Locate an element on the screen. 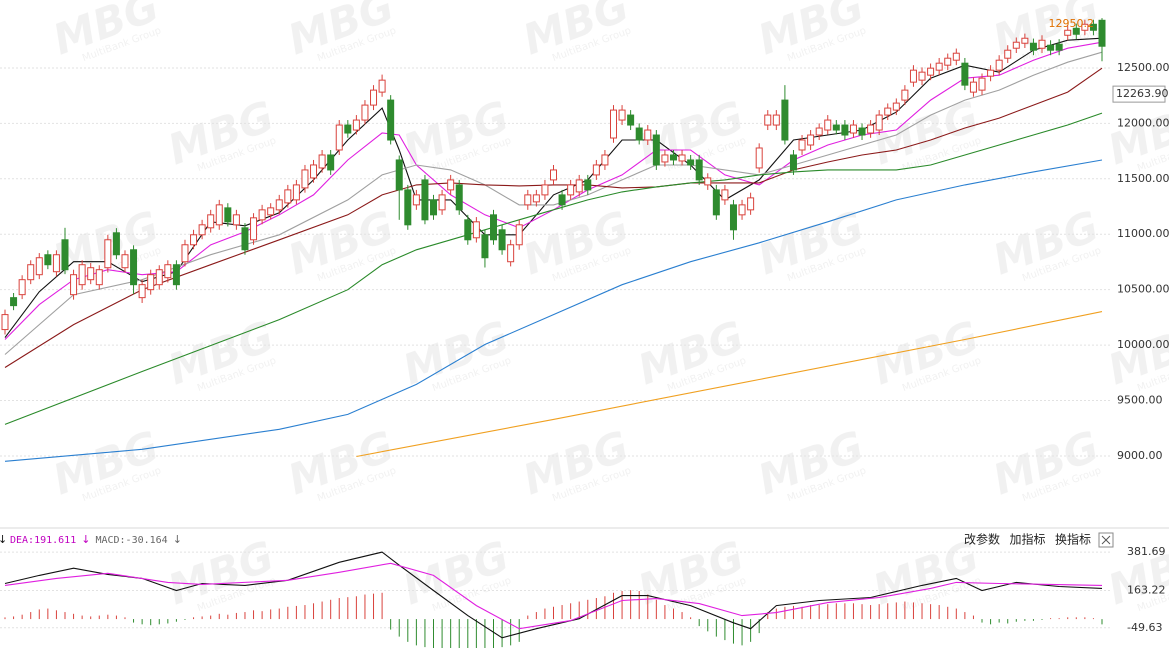 Image resolution: width=1169 pixels, height=648 pixels. y-tick-label: 10000.00 is located at coordinates (1143, 344).